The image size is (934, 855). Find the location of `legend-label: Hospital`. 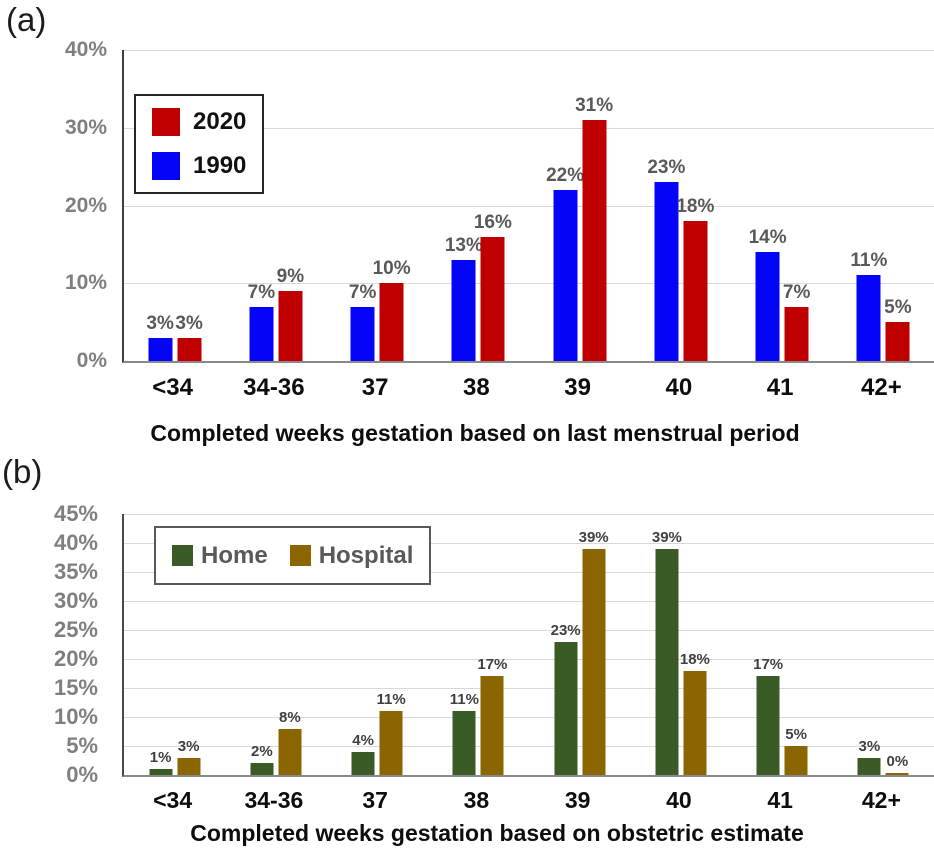

legend-label: Hospital is located at coordinates (366, 555).